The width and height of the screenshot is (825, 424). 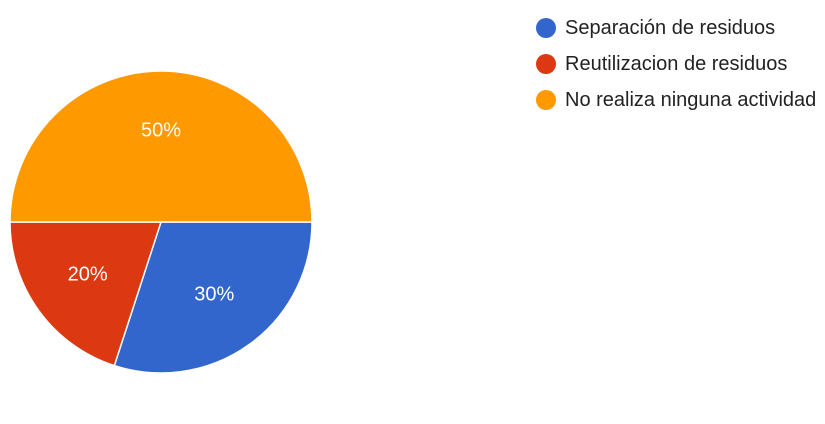 I want to click on legend-item-reutilizacion: Reutilizacion de residuos, so click(x=676, y=64).